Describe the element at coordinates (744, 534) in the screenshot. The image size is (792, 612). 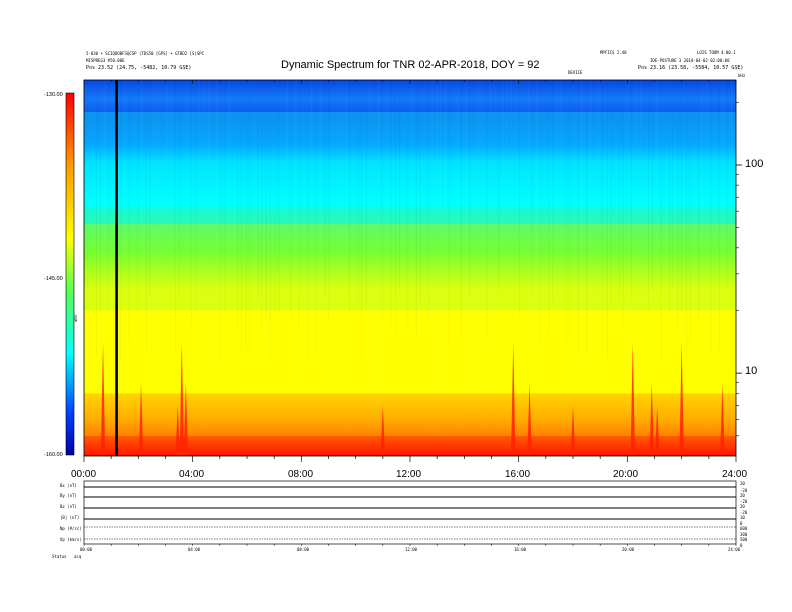
I see `panel-right-tick-9: 300` at that location.